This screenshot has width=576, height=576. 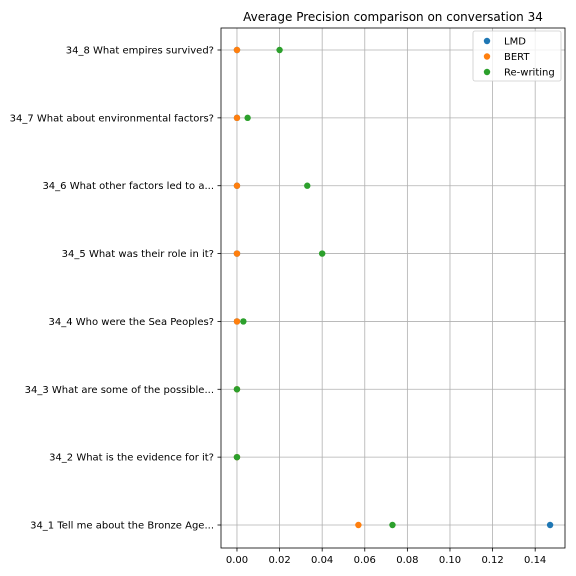 I want to click on legend: LMD BERT Re-writing, so click(x=517, y=56).